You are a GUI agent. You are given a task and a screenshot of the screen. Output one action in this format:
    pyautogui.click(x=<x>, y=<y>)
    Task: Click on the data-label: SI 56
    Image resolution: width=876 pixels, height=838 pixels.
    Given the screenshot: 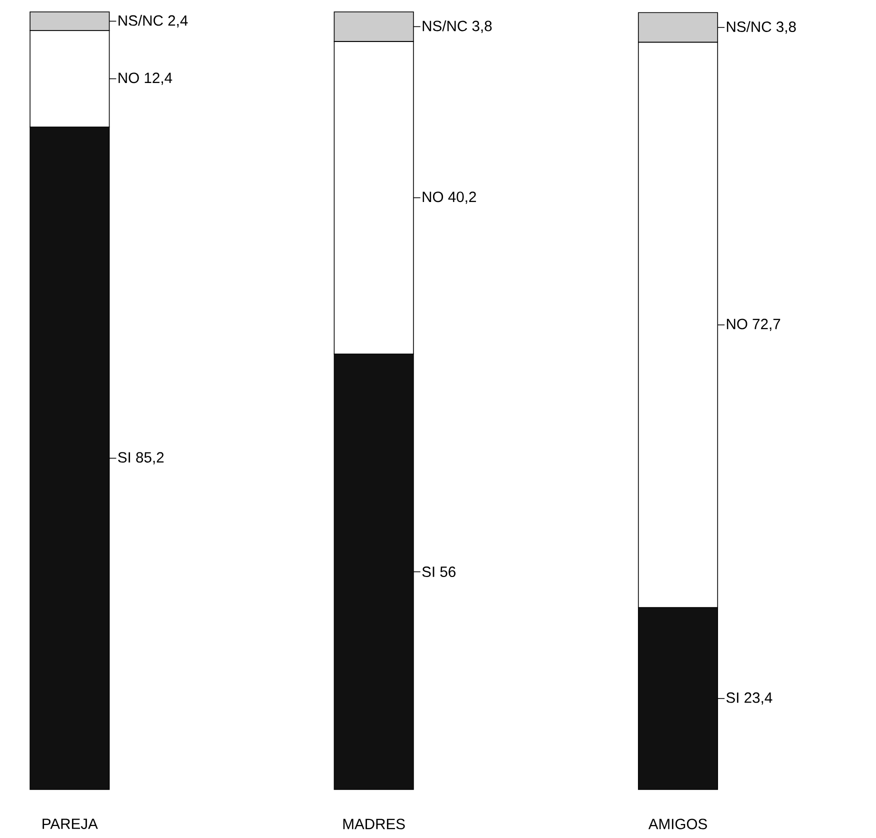 What is the action you would take?
    pyautogui.click(x=439, y=571)
    